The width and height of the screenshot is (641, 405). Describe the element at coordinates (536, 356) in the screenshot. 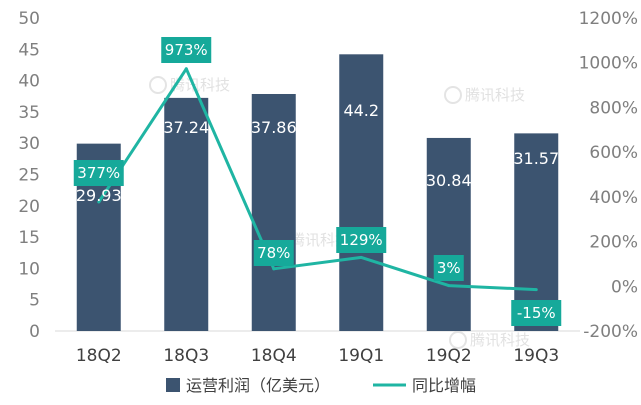

I see `x-tick-label: 19Q3` at that location.